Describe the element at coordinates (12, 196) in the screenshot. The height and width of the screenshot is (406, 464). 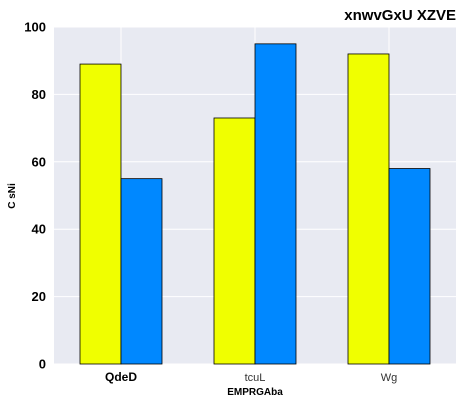
I see `y-axis-label: C sNi` at that location.